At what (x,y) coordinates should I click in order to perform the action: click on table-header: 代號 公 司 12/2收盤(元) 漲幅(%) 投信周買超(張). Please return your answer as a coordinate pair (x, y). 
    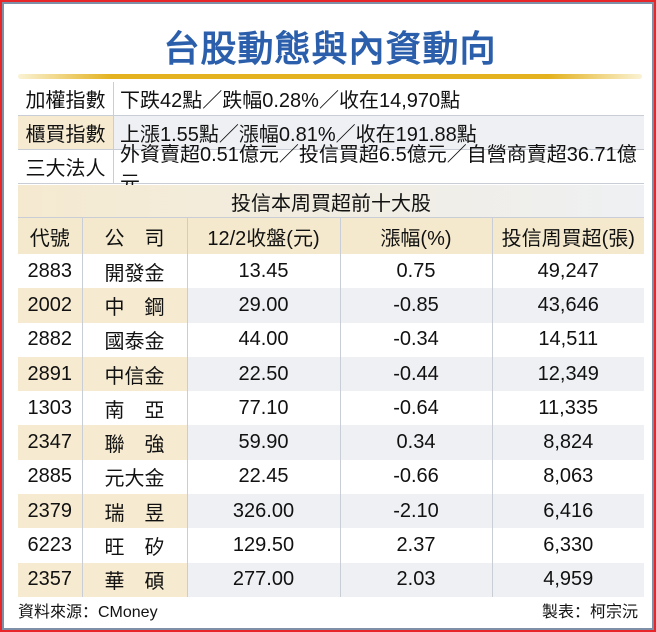
    Looking at the image, I should click on (331, 236).